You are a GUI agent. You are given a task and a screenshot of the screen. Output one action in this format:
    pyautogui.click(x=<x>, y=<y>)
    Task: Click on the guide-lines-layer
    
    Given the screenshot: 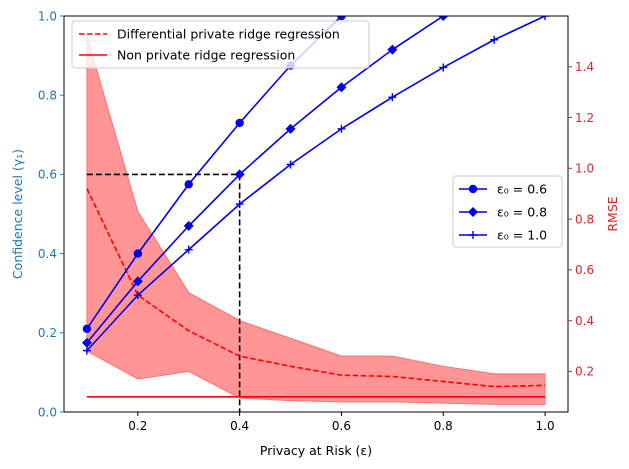 What is the action you would take?
    pyautogui.click(x=163, y=292)
    